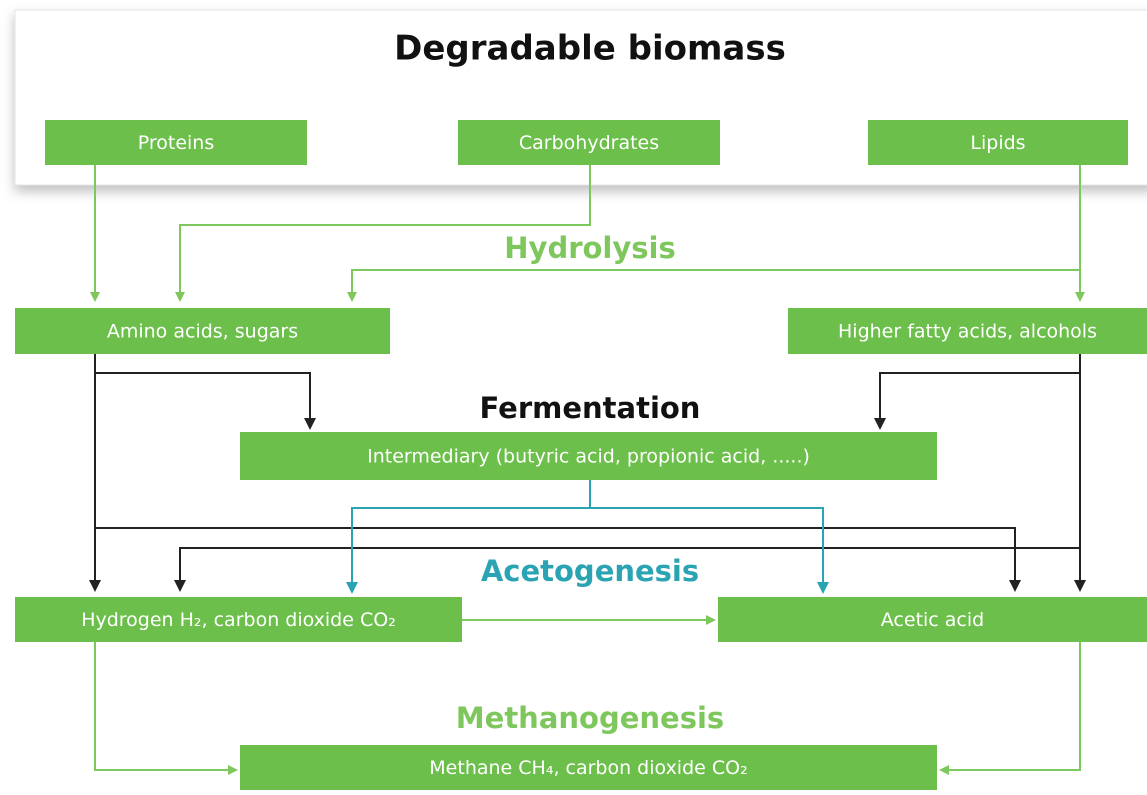 The height and width of the screenshot is (795, 1147). I want to click on node-label: Lipids, so click(997, 143).